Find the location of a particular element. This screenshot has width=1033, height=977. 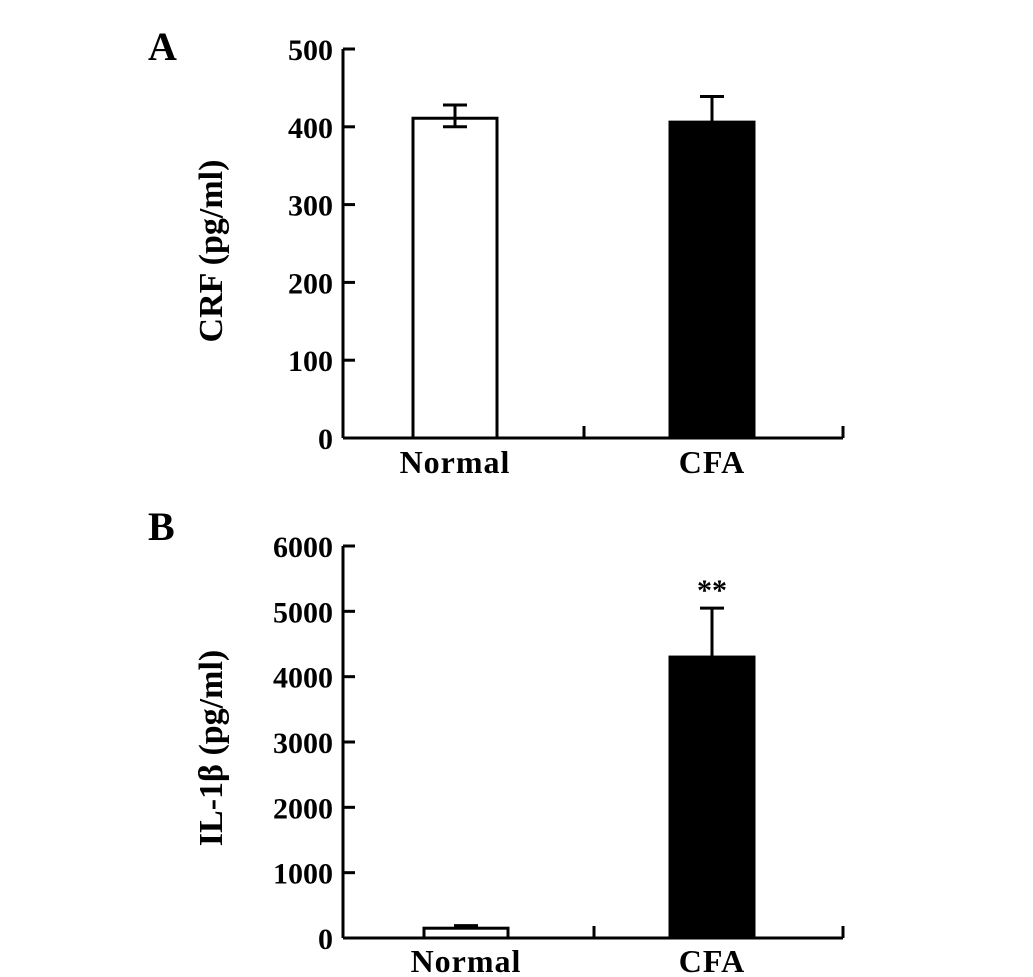

y-axis-label-a: CRF (pg/ml) is located at coordinates (211, 251).